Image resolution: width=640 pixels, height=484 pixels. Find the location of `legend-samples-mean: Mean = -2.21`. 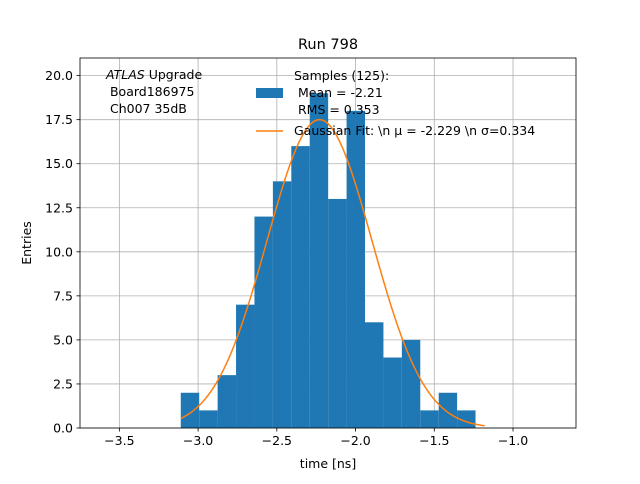

legend-samples-mean: Mean = -2.21 is located at coordinates (338, 92).